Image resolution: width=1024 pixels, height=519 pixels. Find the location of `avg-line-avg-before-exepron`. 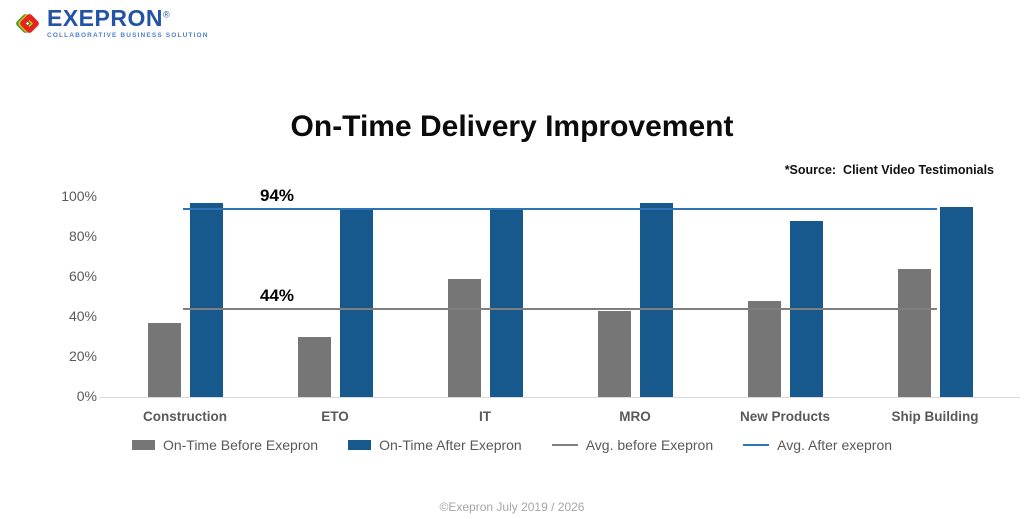

avg-line-avg-before-exepron is located at coordinates (560, 309).